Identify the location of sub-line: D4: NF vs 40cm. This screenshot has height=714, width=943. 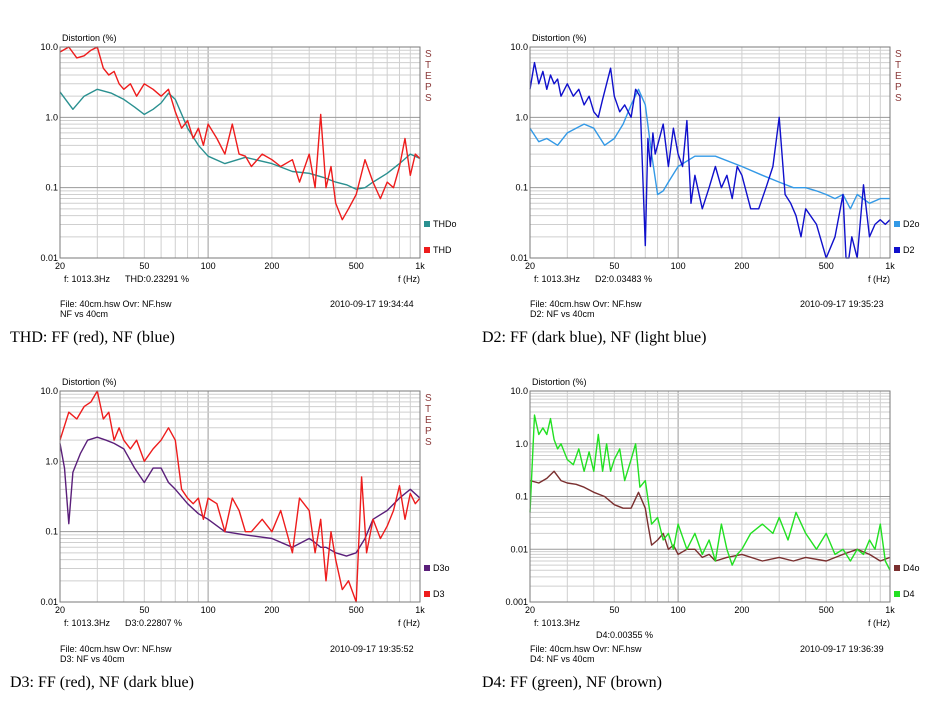
(562, 659).